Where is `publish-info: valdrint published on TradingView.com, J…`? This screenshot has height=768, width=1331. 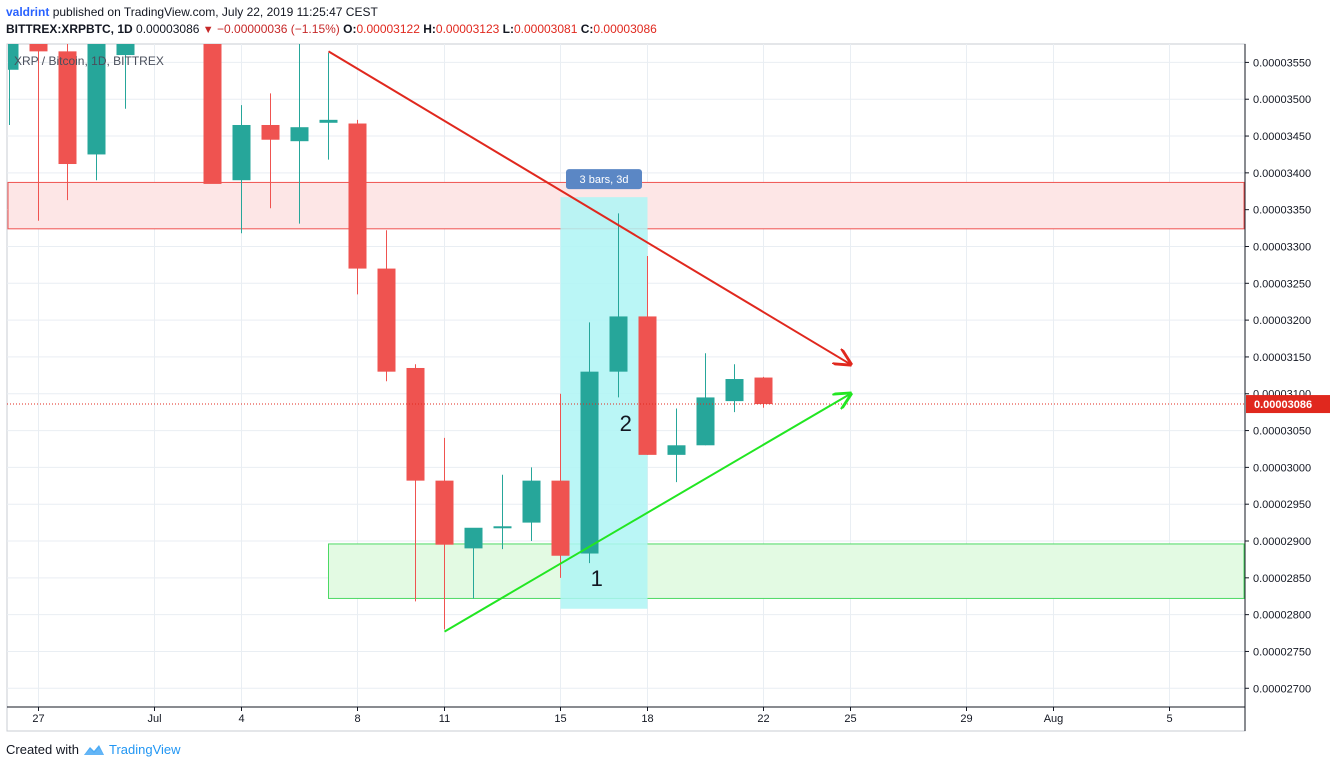 publish-info: valdrint published on TradingView.com, J… is located at coordinates (192, 12).